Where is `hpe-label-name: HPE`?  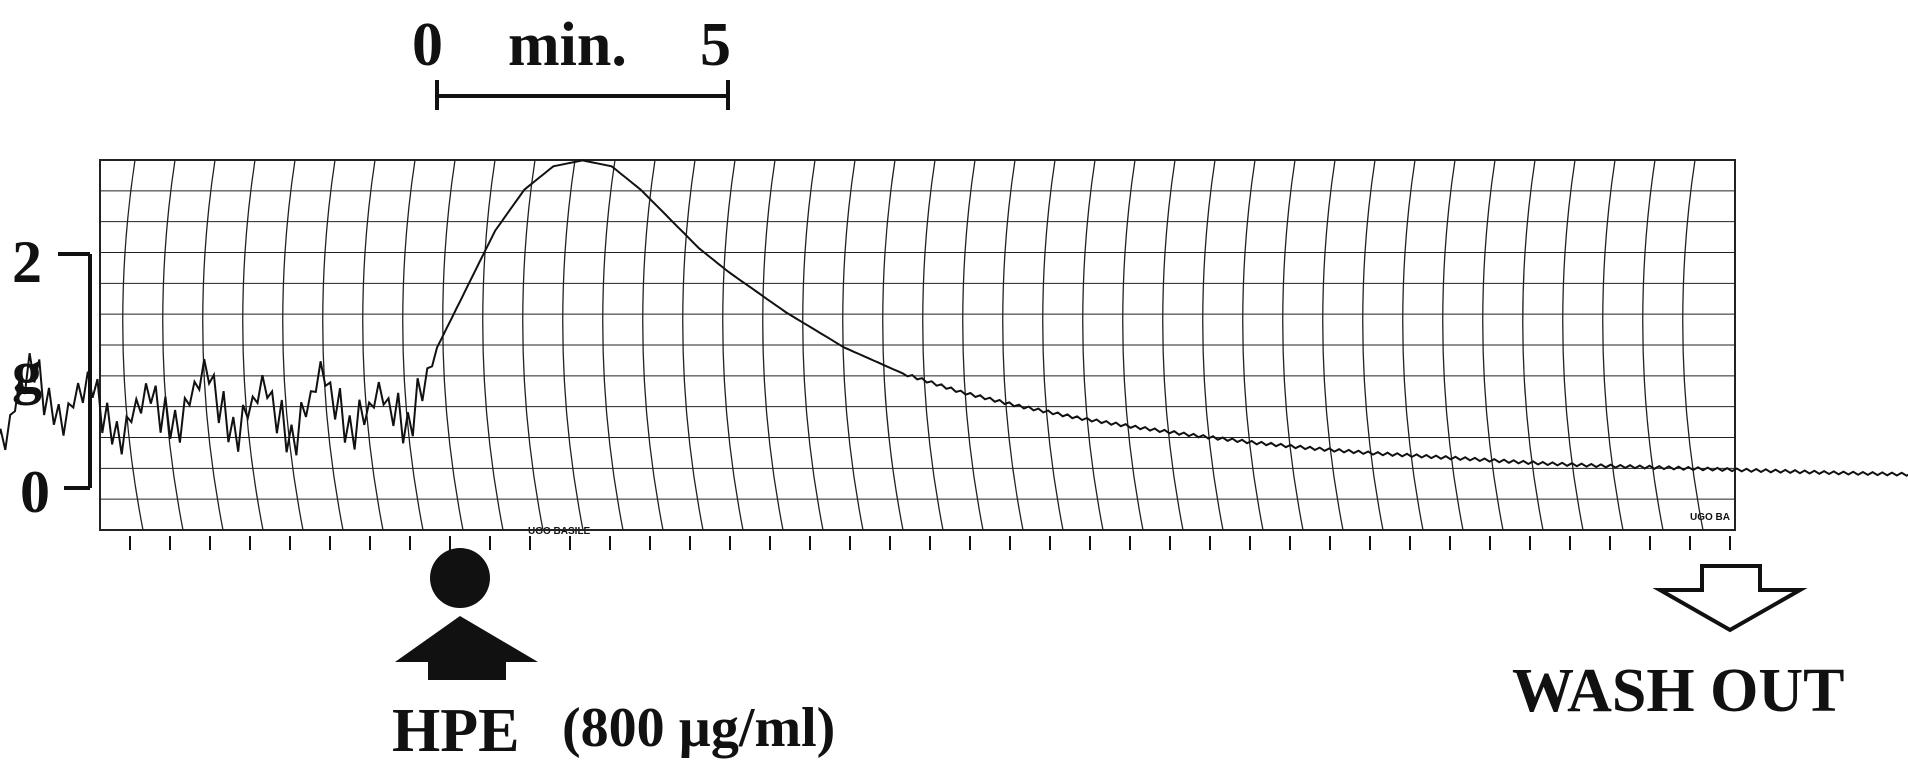 hpe-label-name: HPE is located at coordinates (456, 731).